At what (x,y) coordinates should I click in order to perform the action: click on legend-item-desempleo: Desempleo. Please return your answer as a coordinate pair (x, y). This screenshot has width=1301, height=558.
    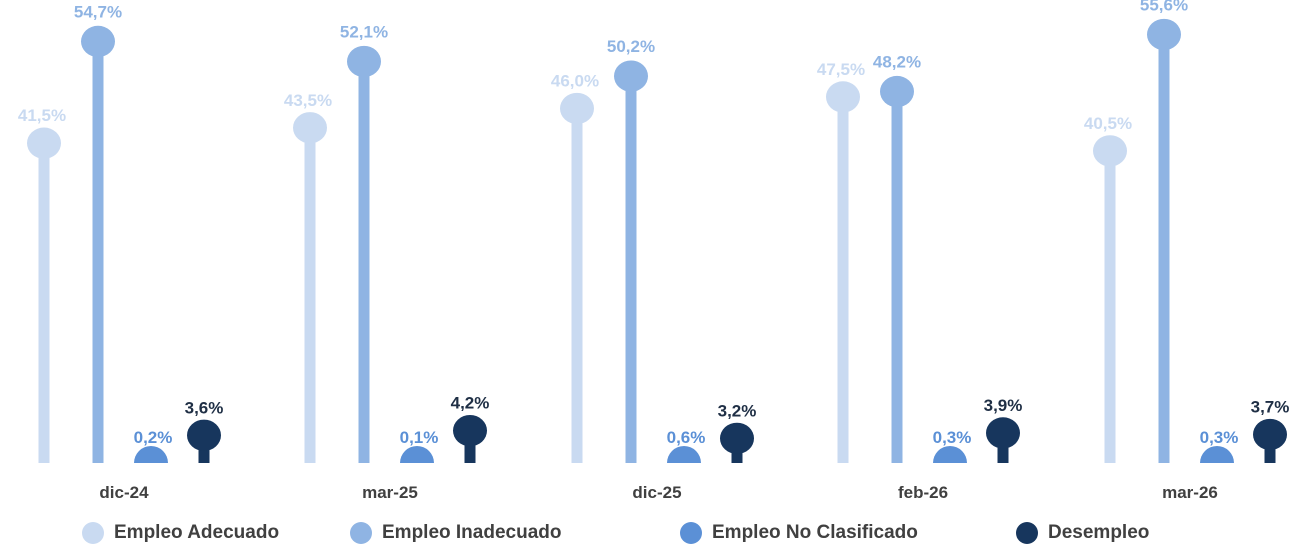
    Looking at the image, I should click on (1082, 533).